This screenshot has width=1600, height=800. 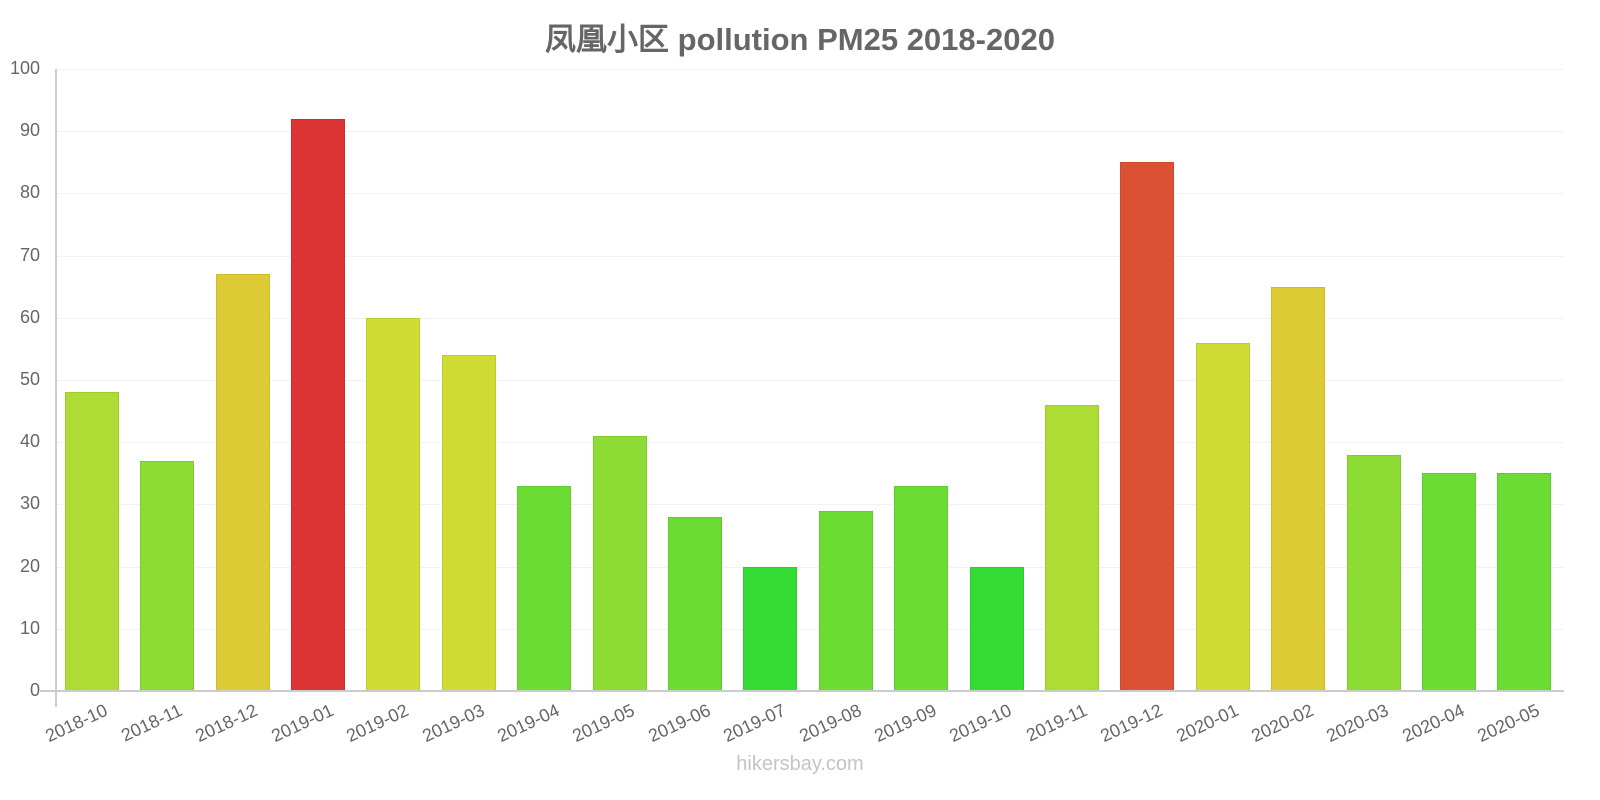 I want to click on y-tick-label: 10, so click(x=29, y=627).